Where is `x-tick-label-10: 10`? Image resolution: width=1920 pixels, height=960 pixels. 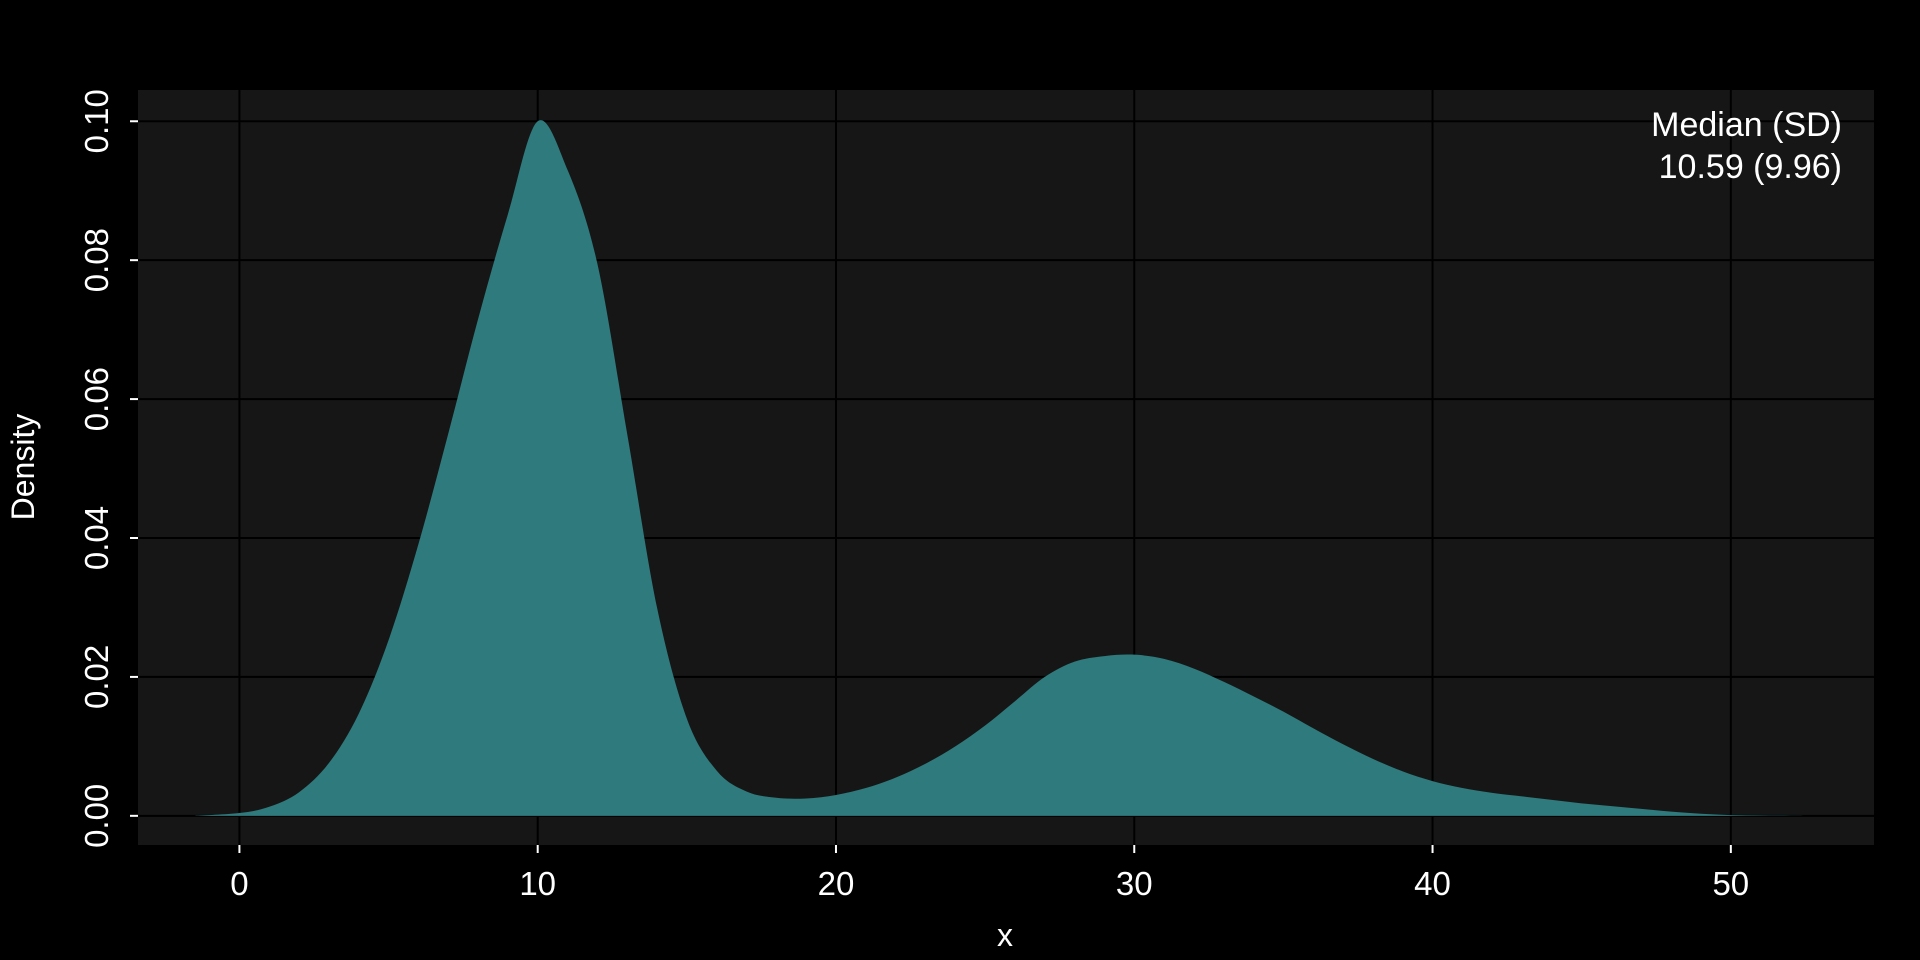 x-tick-label-10: 10 is located at coordinates (537, 883).